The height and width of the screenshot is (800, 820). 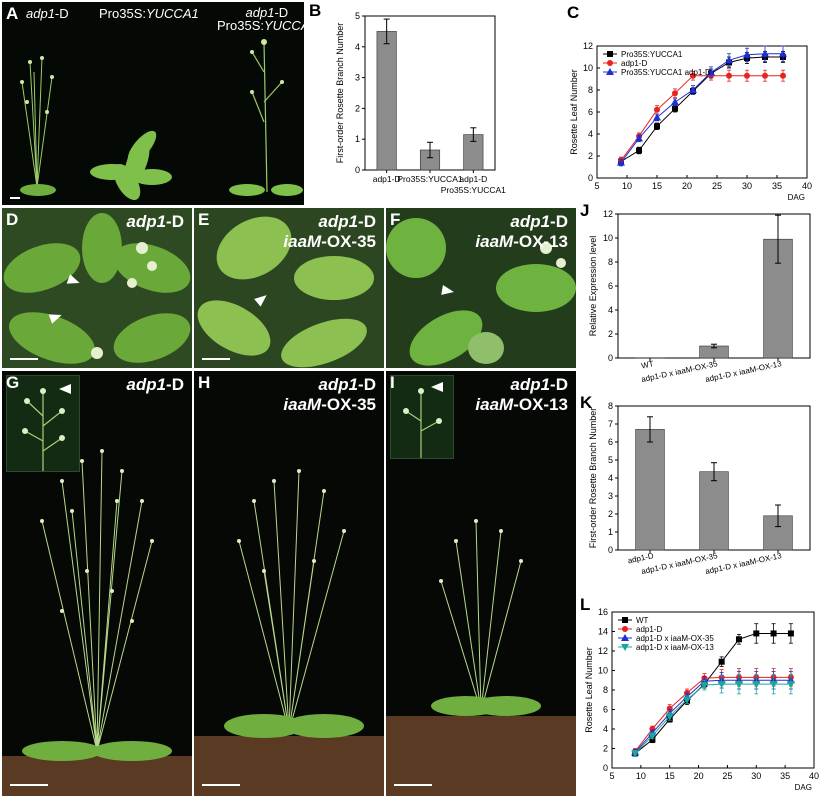 What do you see at coordinates (610, 496) in the screenshot?
I see `y-tick-label: 3` at bounding box center [610, 496].